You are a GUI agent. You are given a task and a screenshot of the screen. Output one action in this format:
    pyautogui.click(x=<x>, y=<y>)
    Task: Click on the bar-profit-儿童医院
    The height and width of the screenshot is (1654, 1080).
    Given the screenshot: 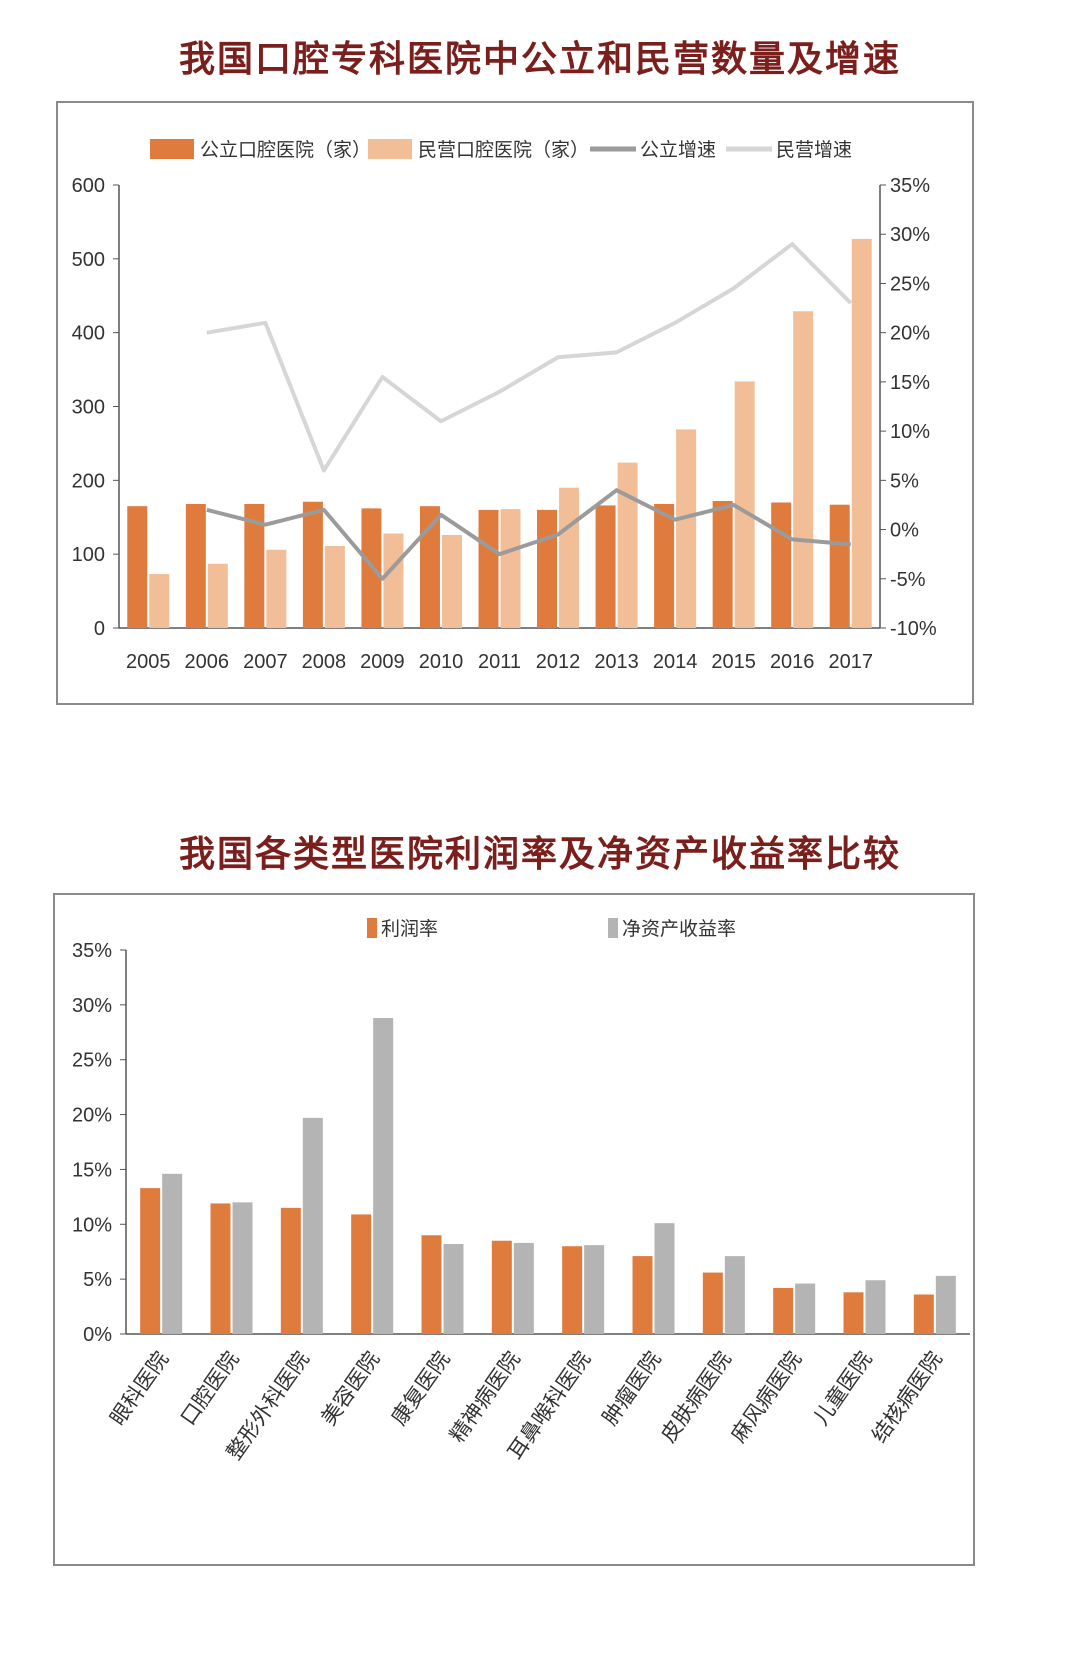 What is the action you would take?
    pyautogui.click(x=853, y=1313)
    